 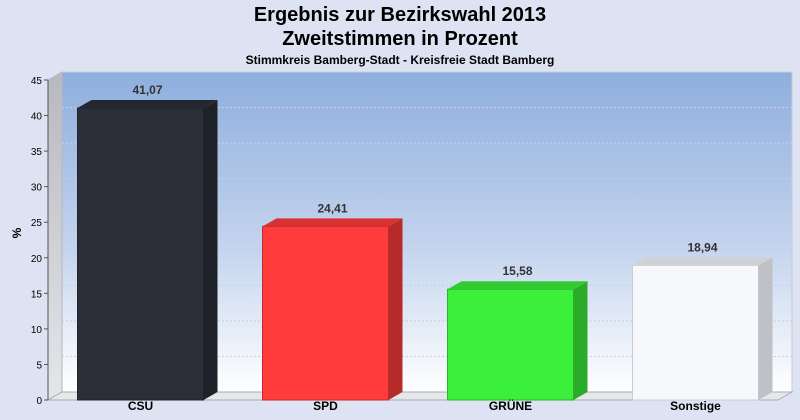 What do you see at coordinates (140, 406) in the screenshot?
I see `x-tick-label: CSU` at bounding box center [140, 406].